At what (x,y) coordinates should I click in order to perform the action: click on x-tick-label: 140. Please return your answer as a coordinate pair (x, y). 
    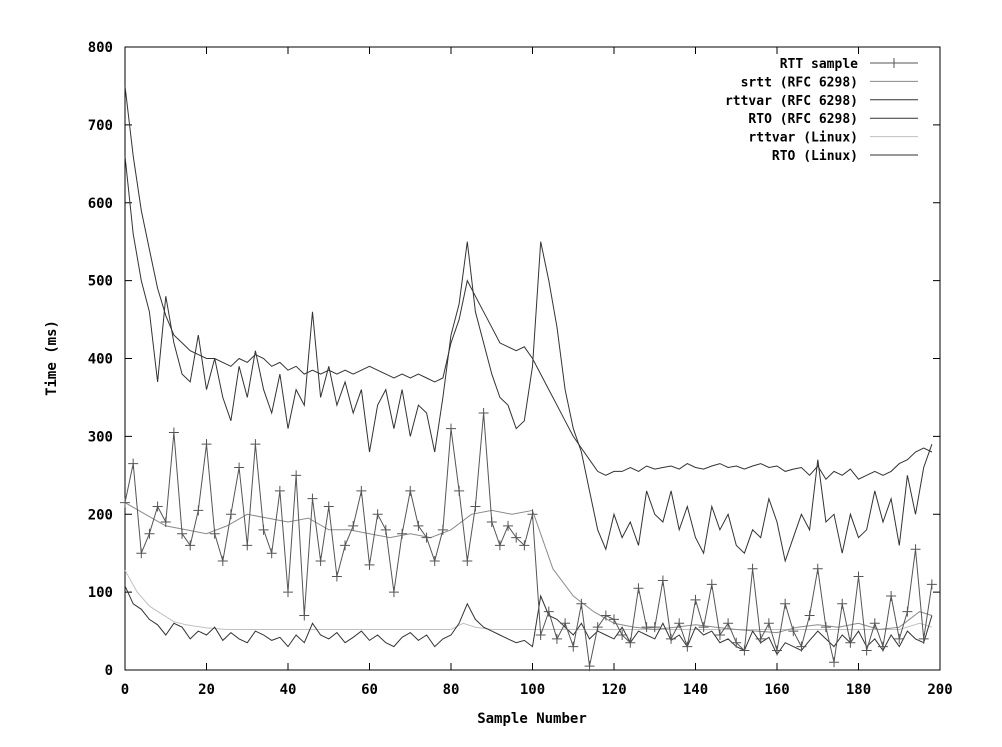
    Looking at the image, I should click on (695, 690).